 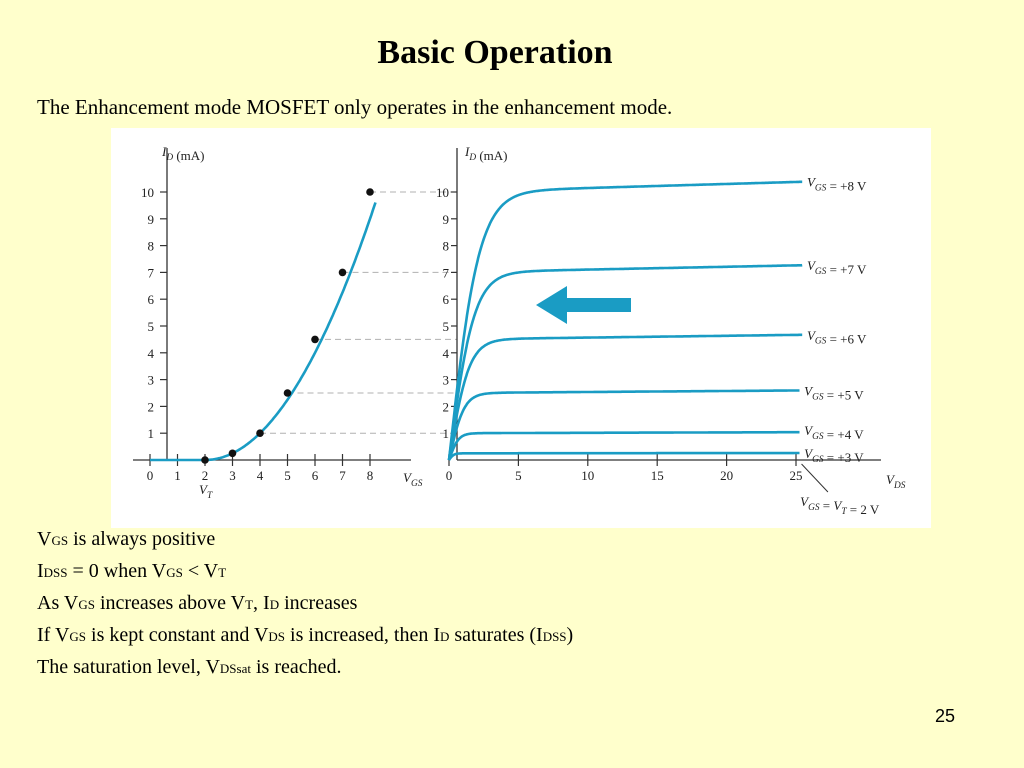 What do you see at coordinates (815, 478) in the screenshot?
I see `vt-leader-line` at bounding box center [815, 478].